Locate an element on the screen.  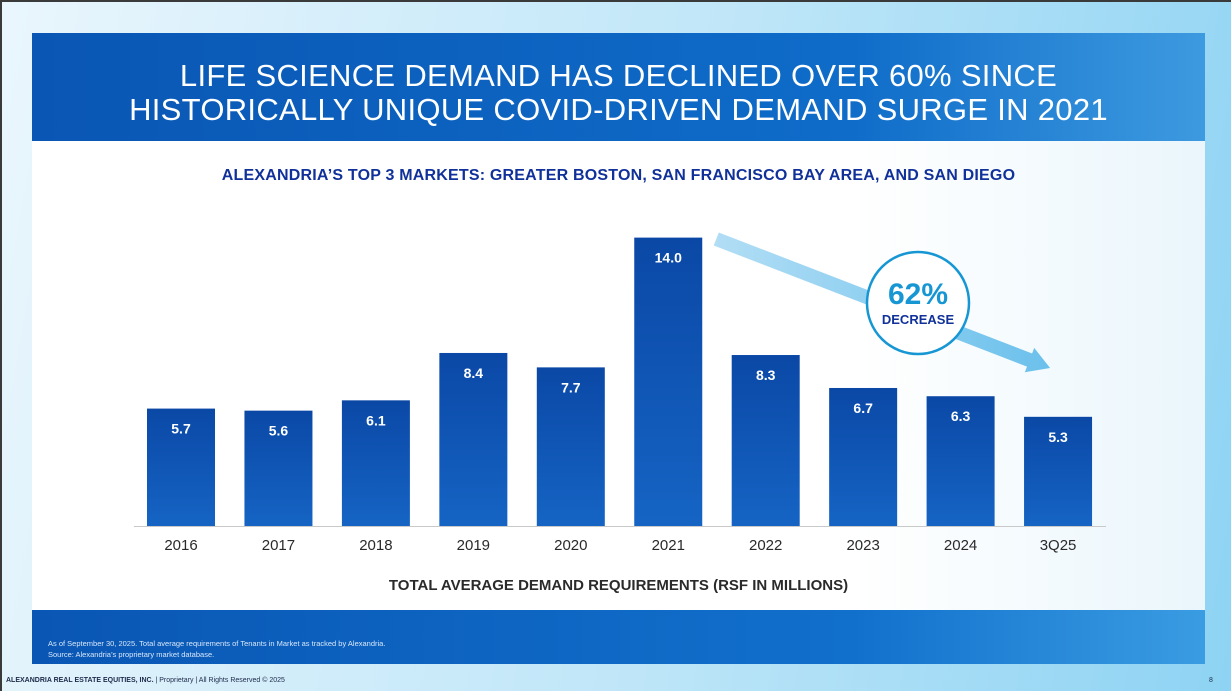
company-name: ALEXANDRIA REAL ESTATE EQUITIES, INC. is located at coordinates (80, 680).